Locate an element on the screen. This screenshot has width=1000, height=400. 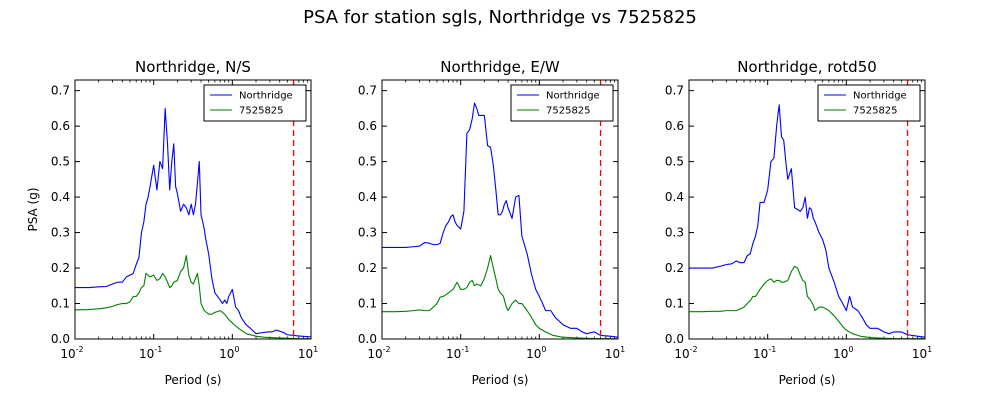
panel-title: Northridge, N/S is located at coordinates (193, 67).